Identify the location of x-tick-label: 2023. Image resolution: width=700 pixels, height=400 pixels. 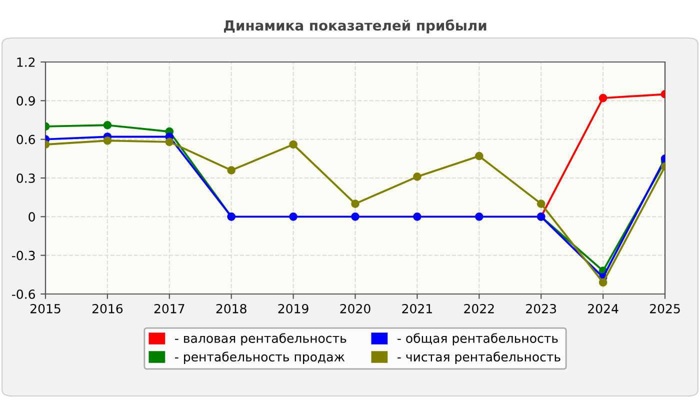
(541, 309).